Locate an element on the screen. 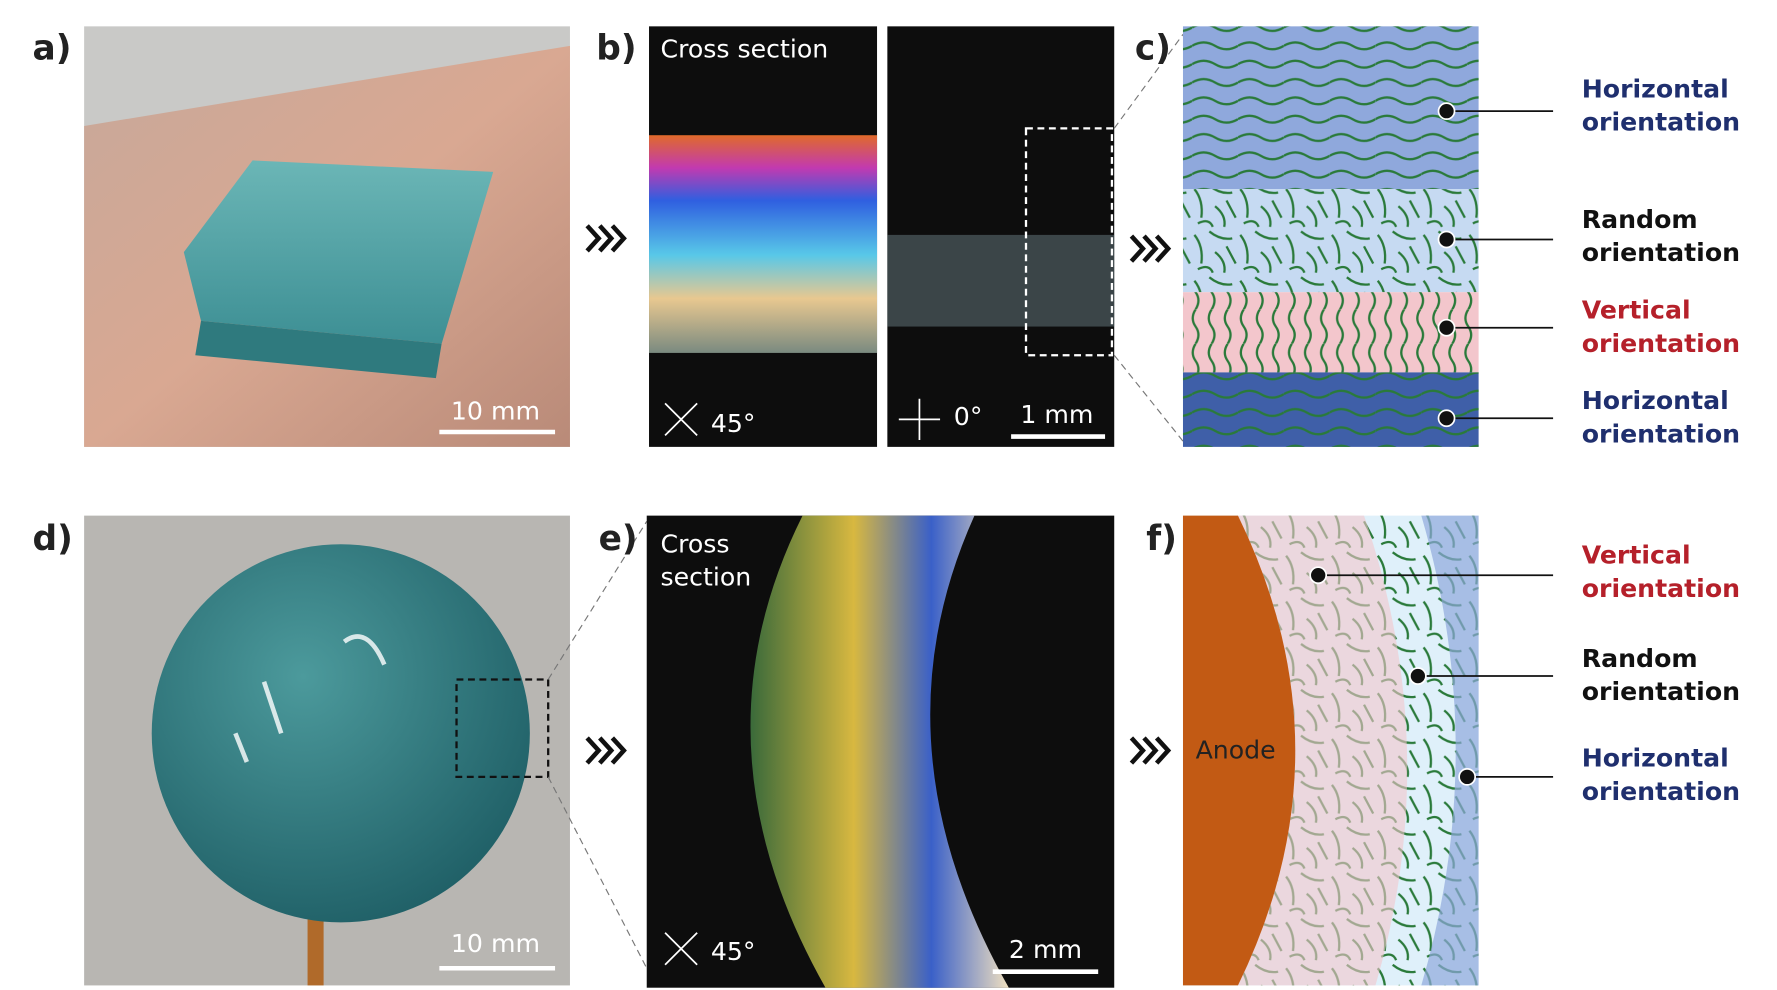 The image size is (1777, 990). layer is located at coordinates (1450, 750).